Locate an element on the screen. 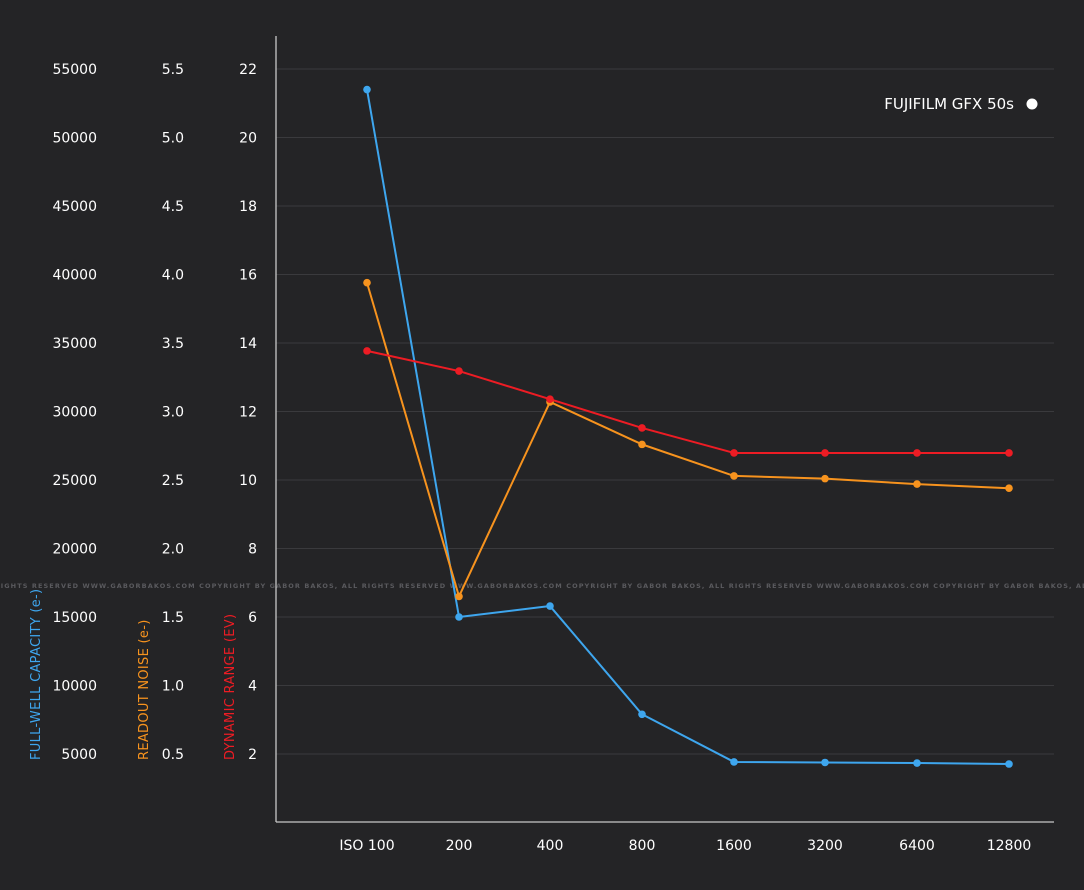 The width and height of the screenshot is (1084, 890). y-tick-label-fwc: 55000 is located at coordinates (74, 70).